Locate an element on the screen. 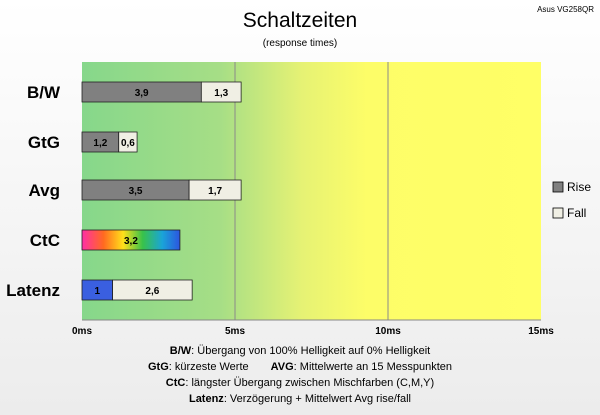  category-labels: B/W GtG Avg CtC Latenz is located at coordinates (33, 191).